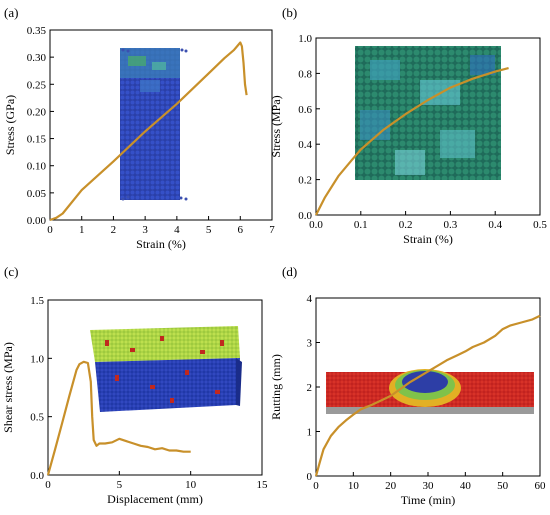  I want to click on y-tick-label: 0.2, so click(305, 181).